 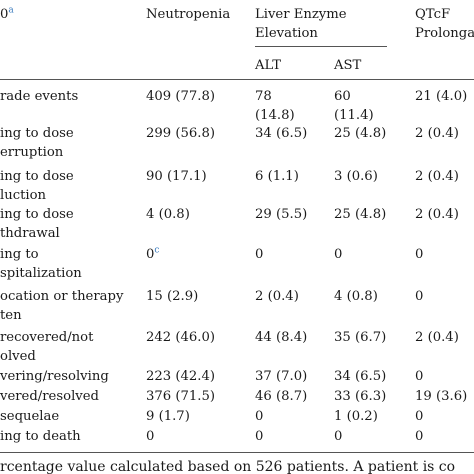 I want to click on row-9-label: vered/resolved, so click(x=49, y=396).